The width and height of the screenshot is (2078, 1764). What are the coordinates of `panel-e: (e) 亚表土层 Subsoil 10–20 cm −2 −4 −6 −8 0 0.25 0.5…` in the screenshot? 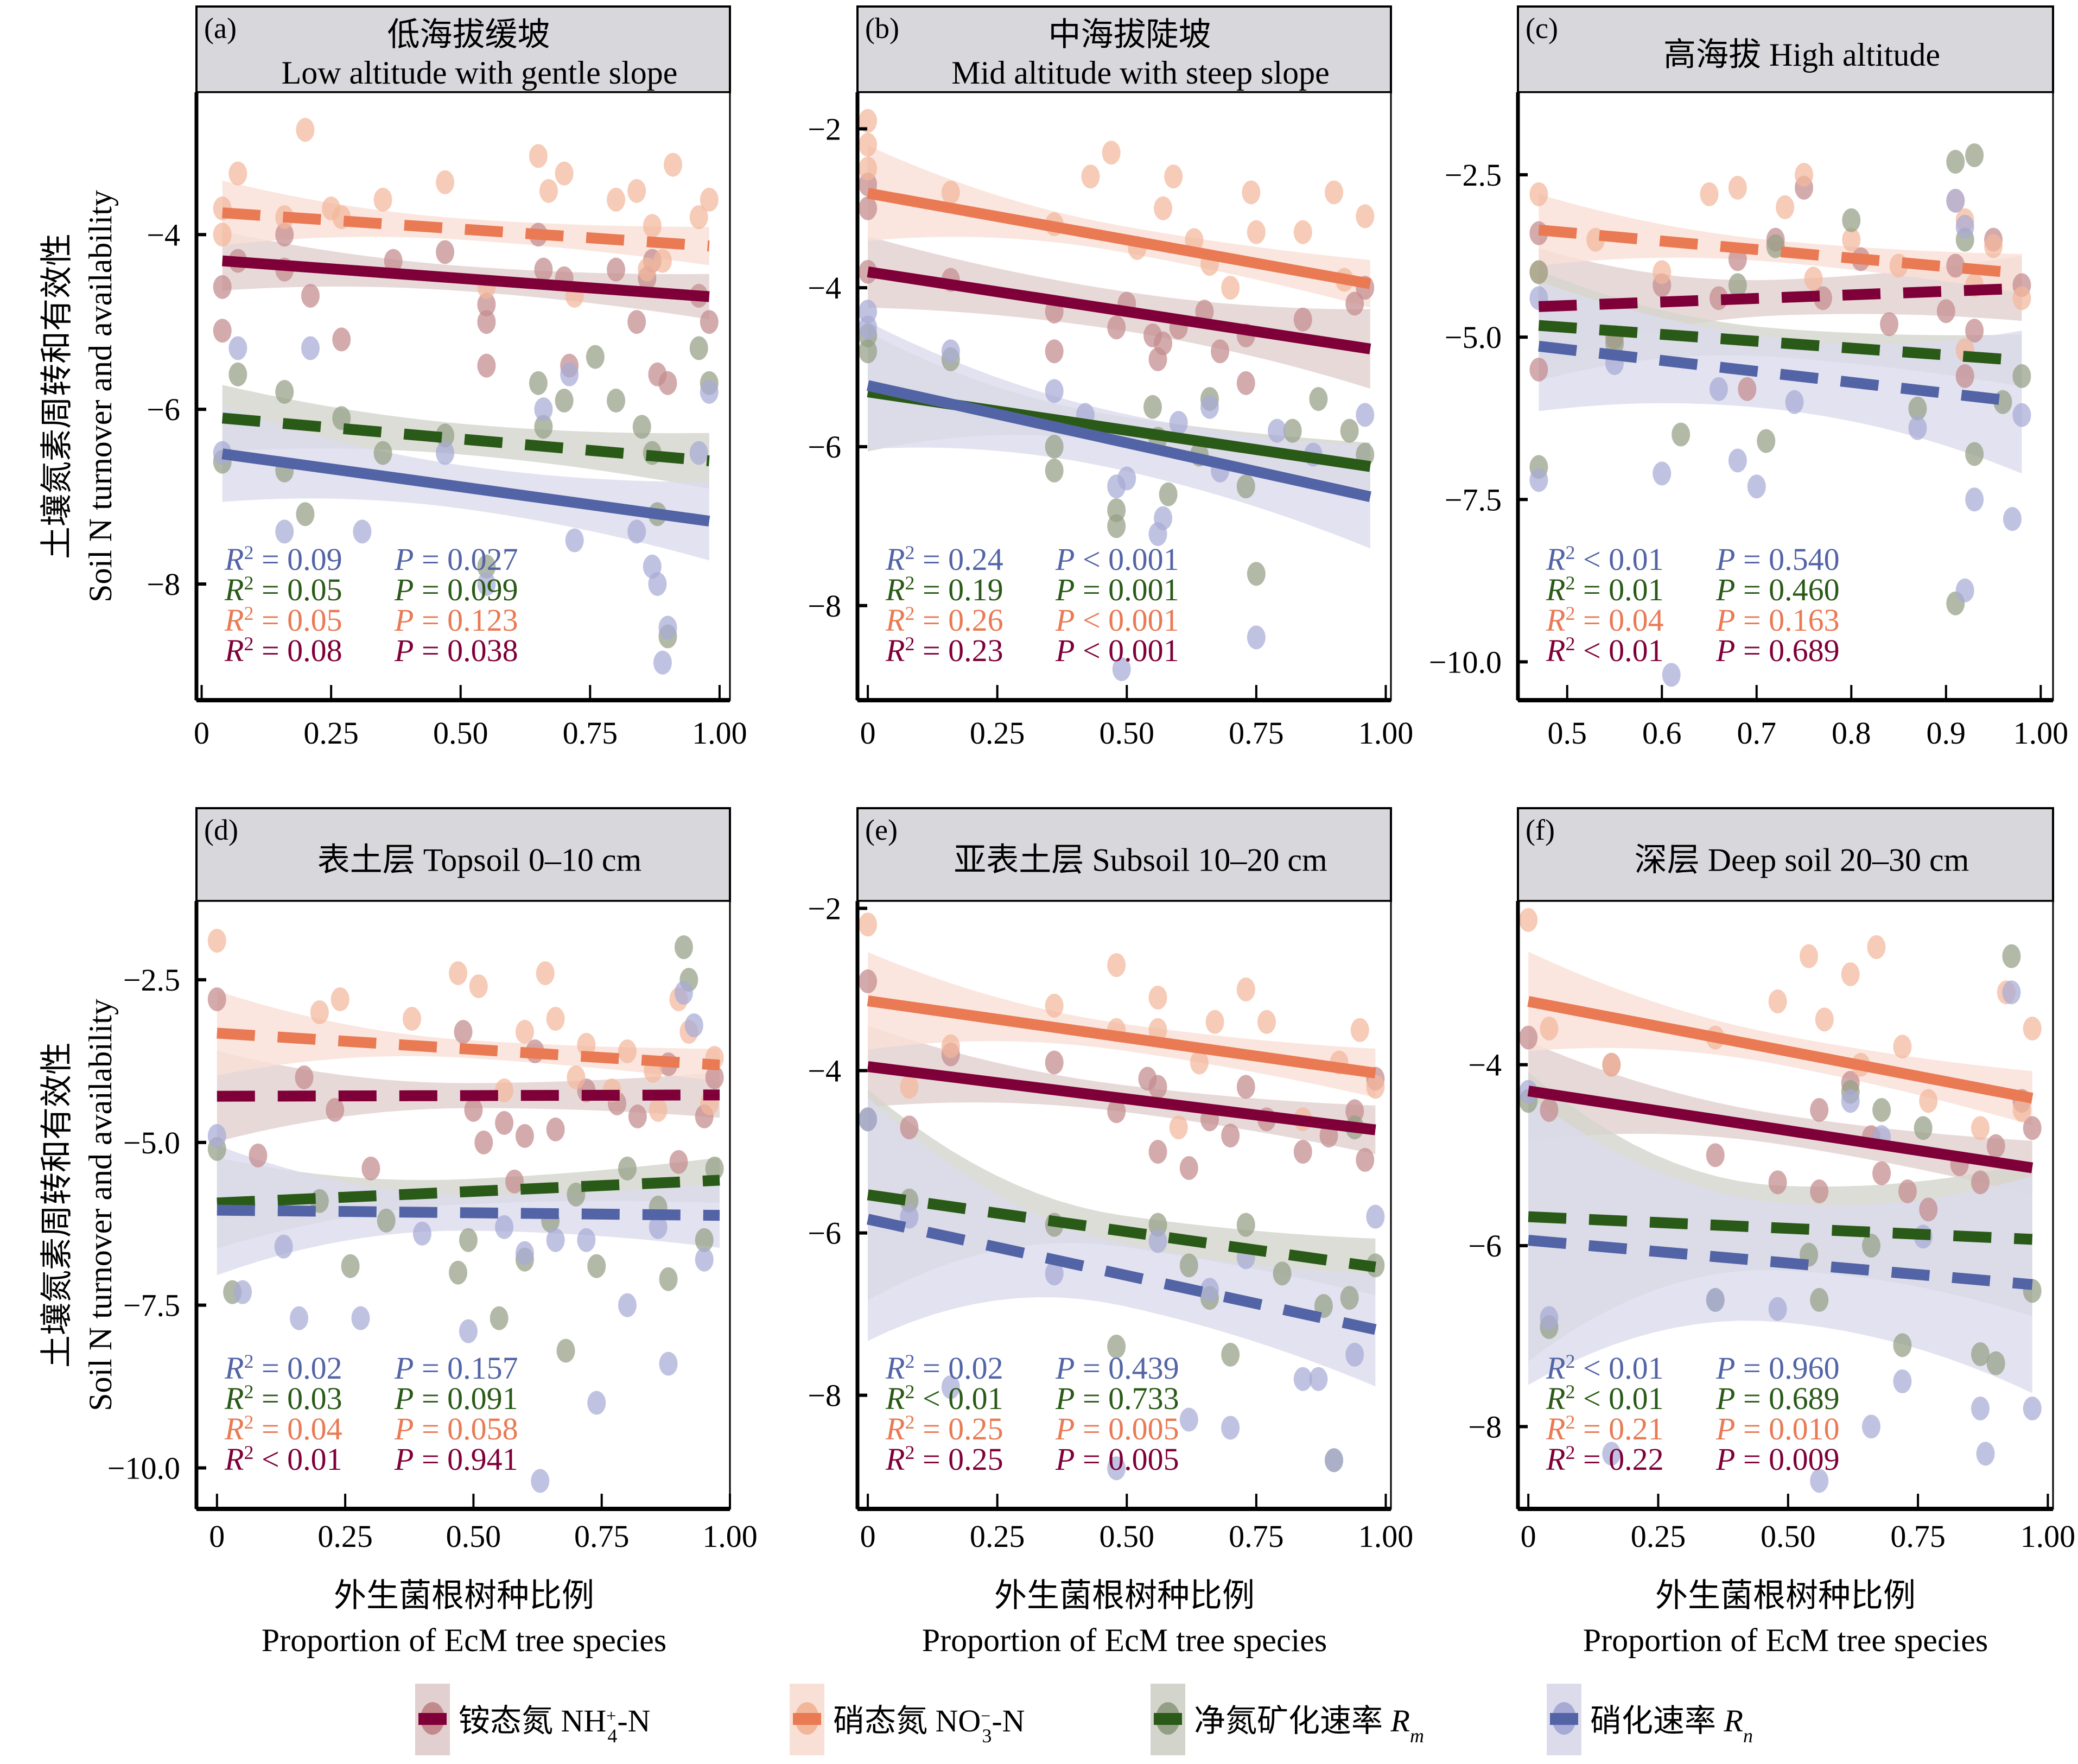 It's located at (1111, 1181).